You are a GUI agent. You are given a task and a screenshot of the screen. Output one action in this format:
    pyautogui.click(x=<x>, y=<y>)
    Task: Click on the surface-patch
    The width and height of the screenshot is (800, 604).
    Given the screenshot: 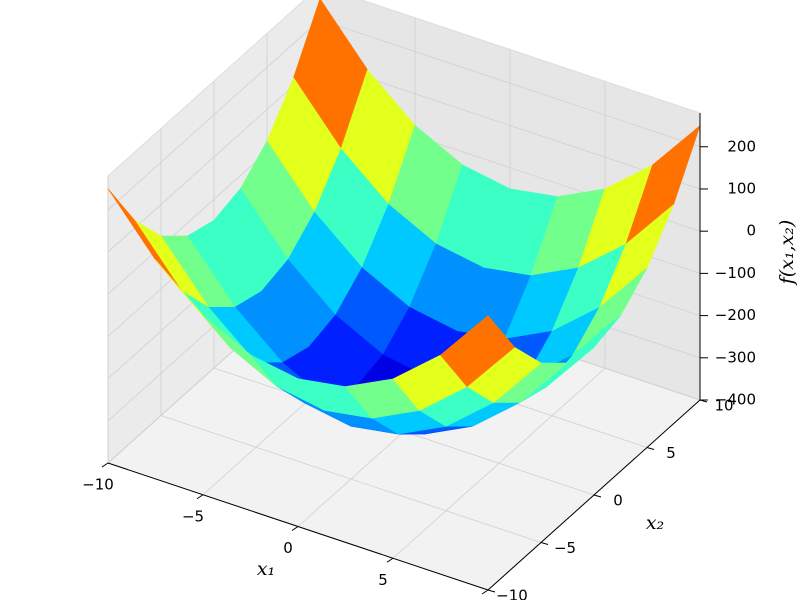 What is the action you would take?
    pyautogui.click(x=477, y=351)
    